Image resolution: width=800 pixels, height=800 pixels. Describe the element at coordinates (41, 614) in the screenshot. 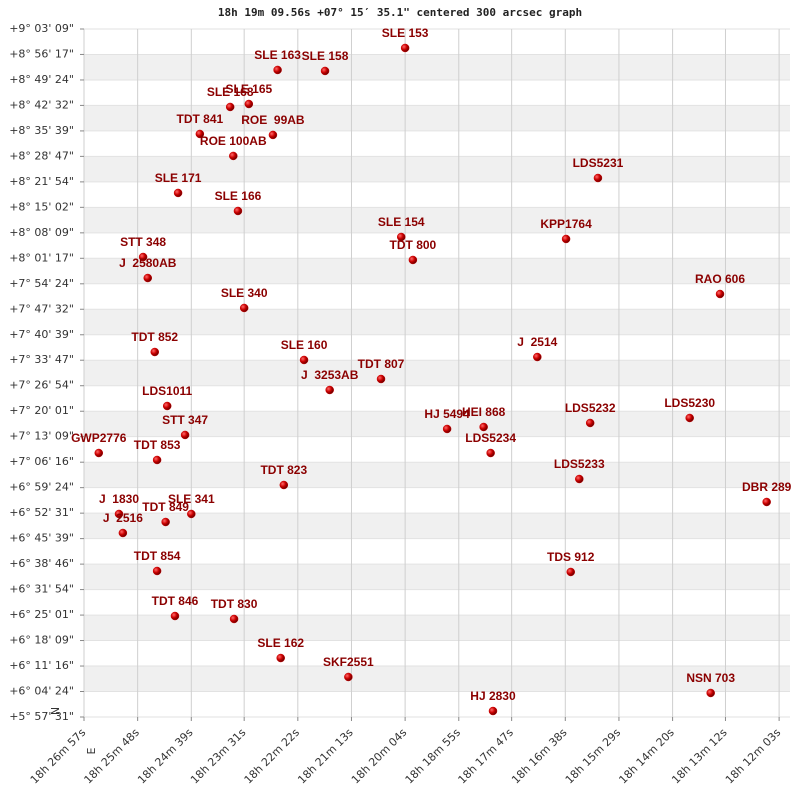

I see `y-tick-label: +6° 25' 01"` at that location.